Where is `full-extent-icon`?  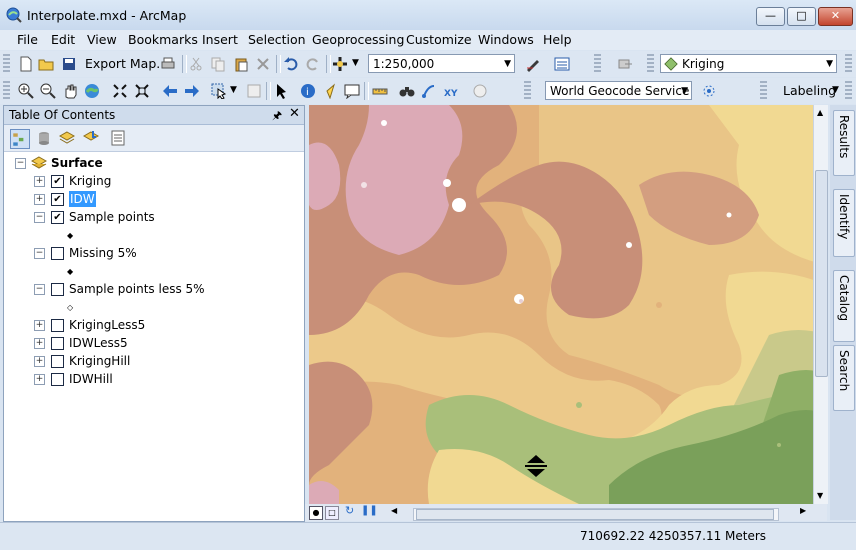
full-extent-icon is located at coordinates (92, 91).